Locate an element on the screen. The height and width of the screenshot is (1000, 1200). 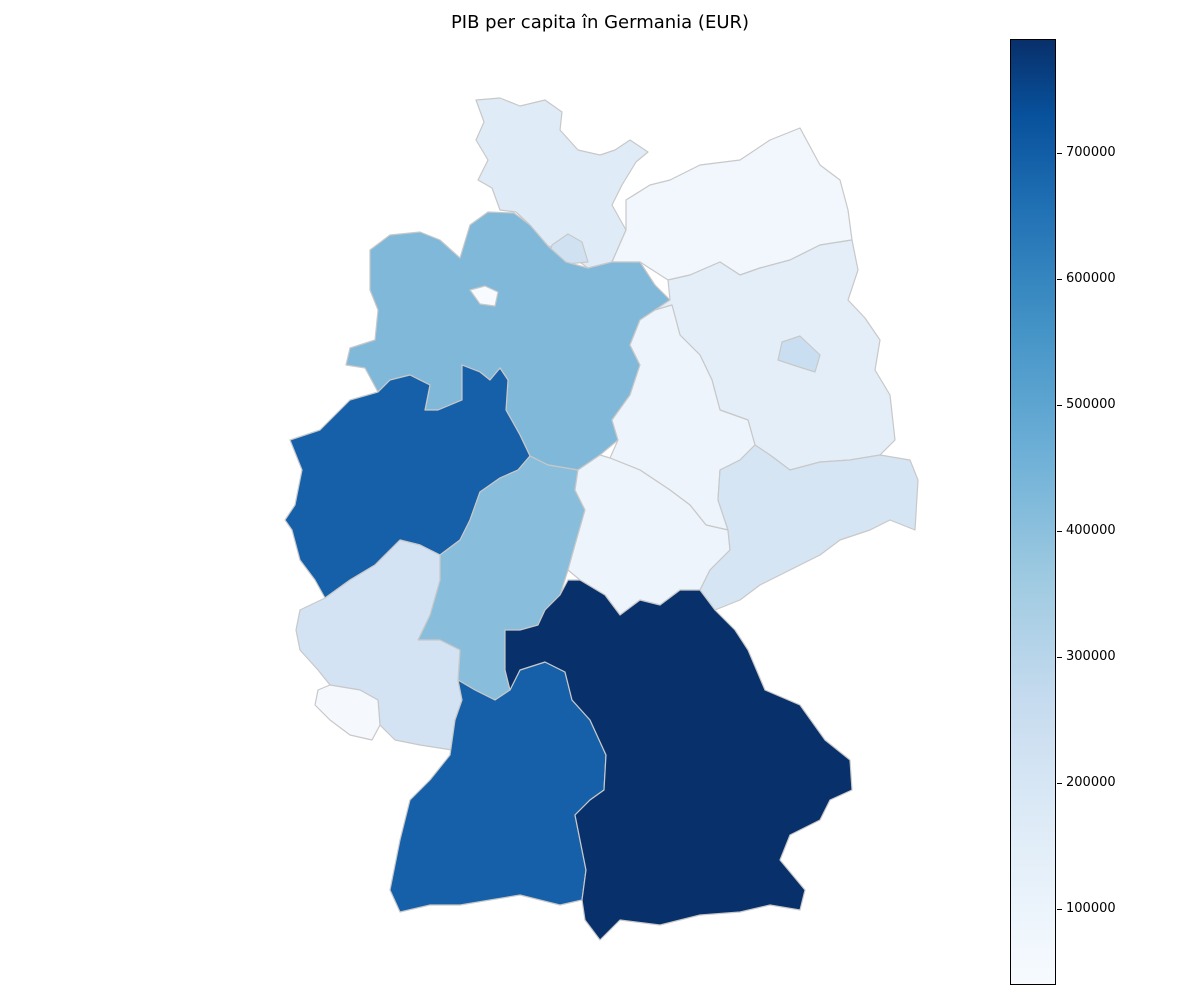
region-sachsen: Sachsen is located at coordinates (809, 527).